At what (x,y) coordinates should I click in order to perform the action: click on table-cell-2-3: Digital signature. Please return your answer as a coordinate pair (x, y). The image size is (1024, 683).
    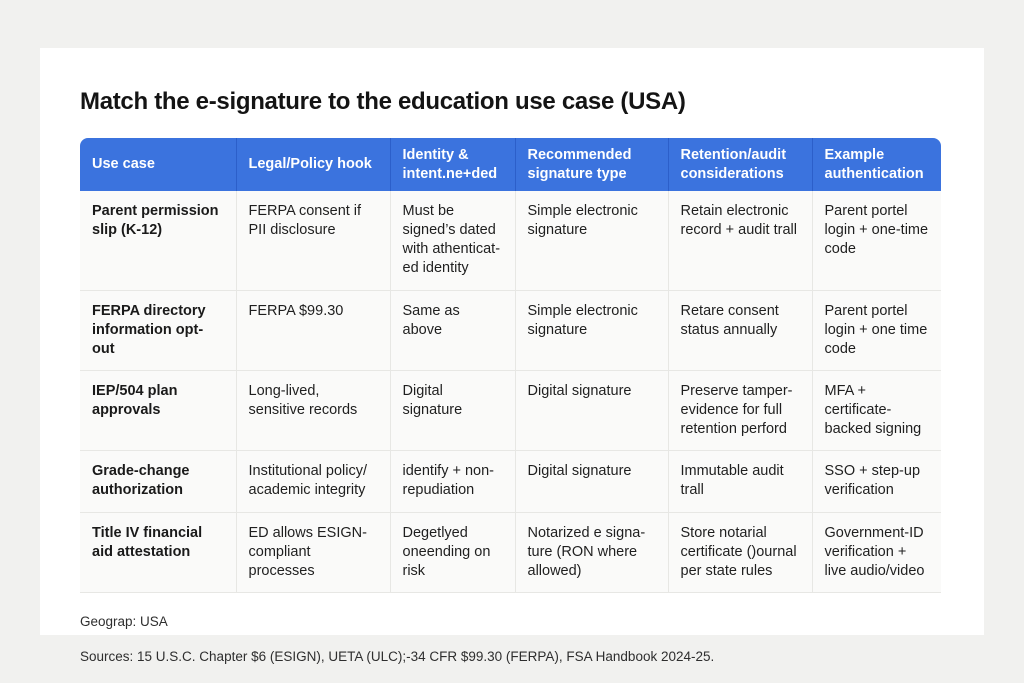
    Looking at the image, I should click on (592, 411).